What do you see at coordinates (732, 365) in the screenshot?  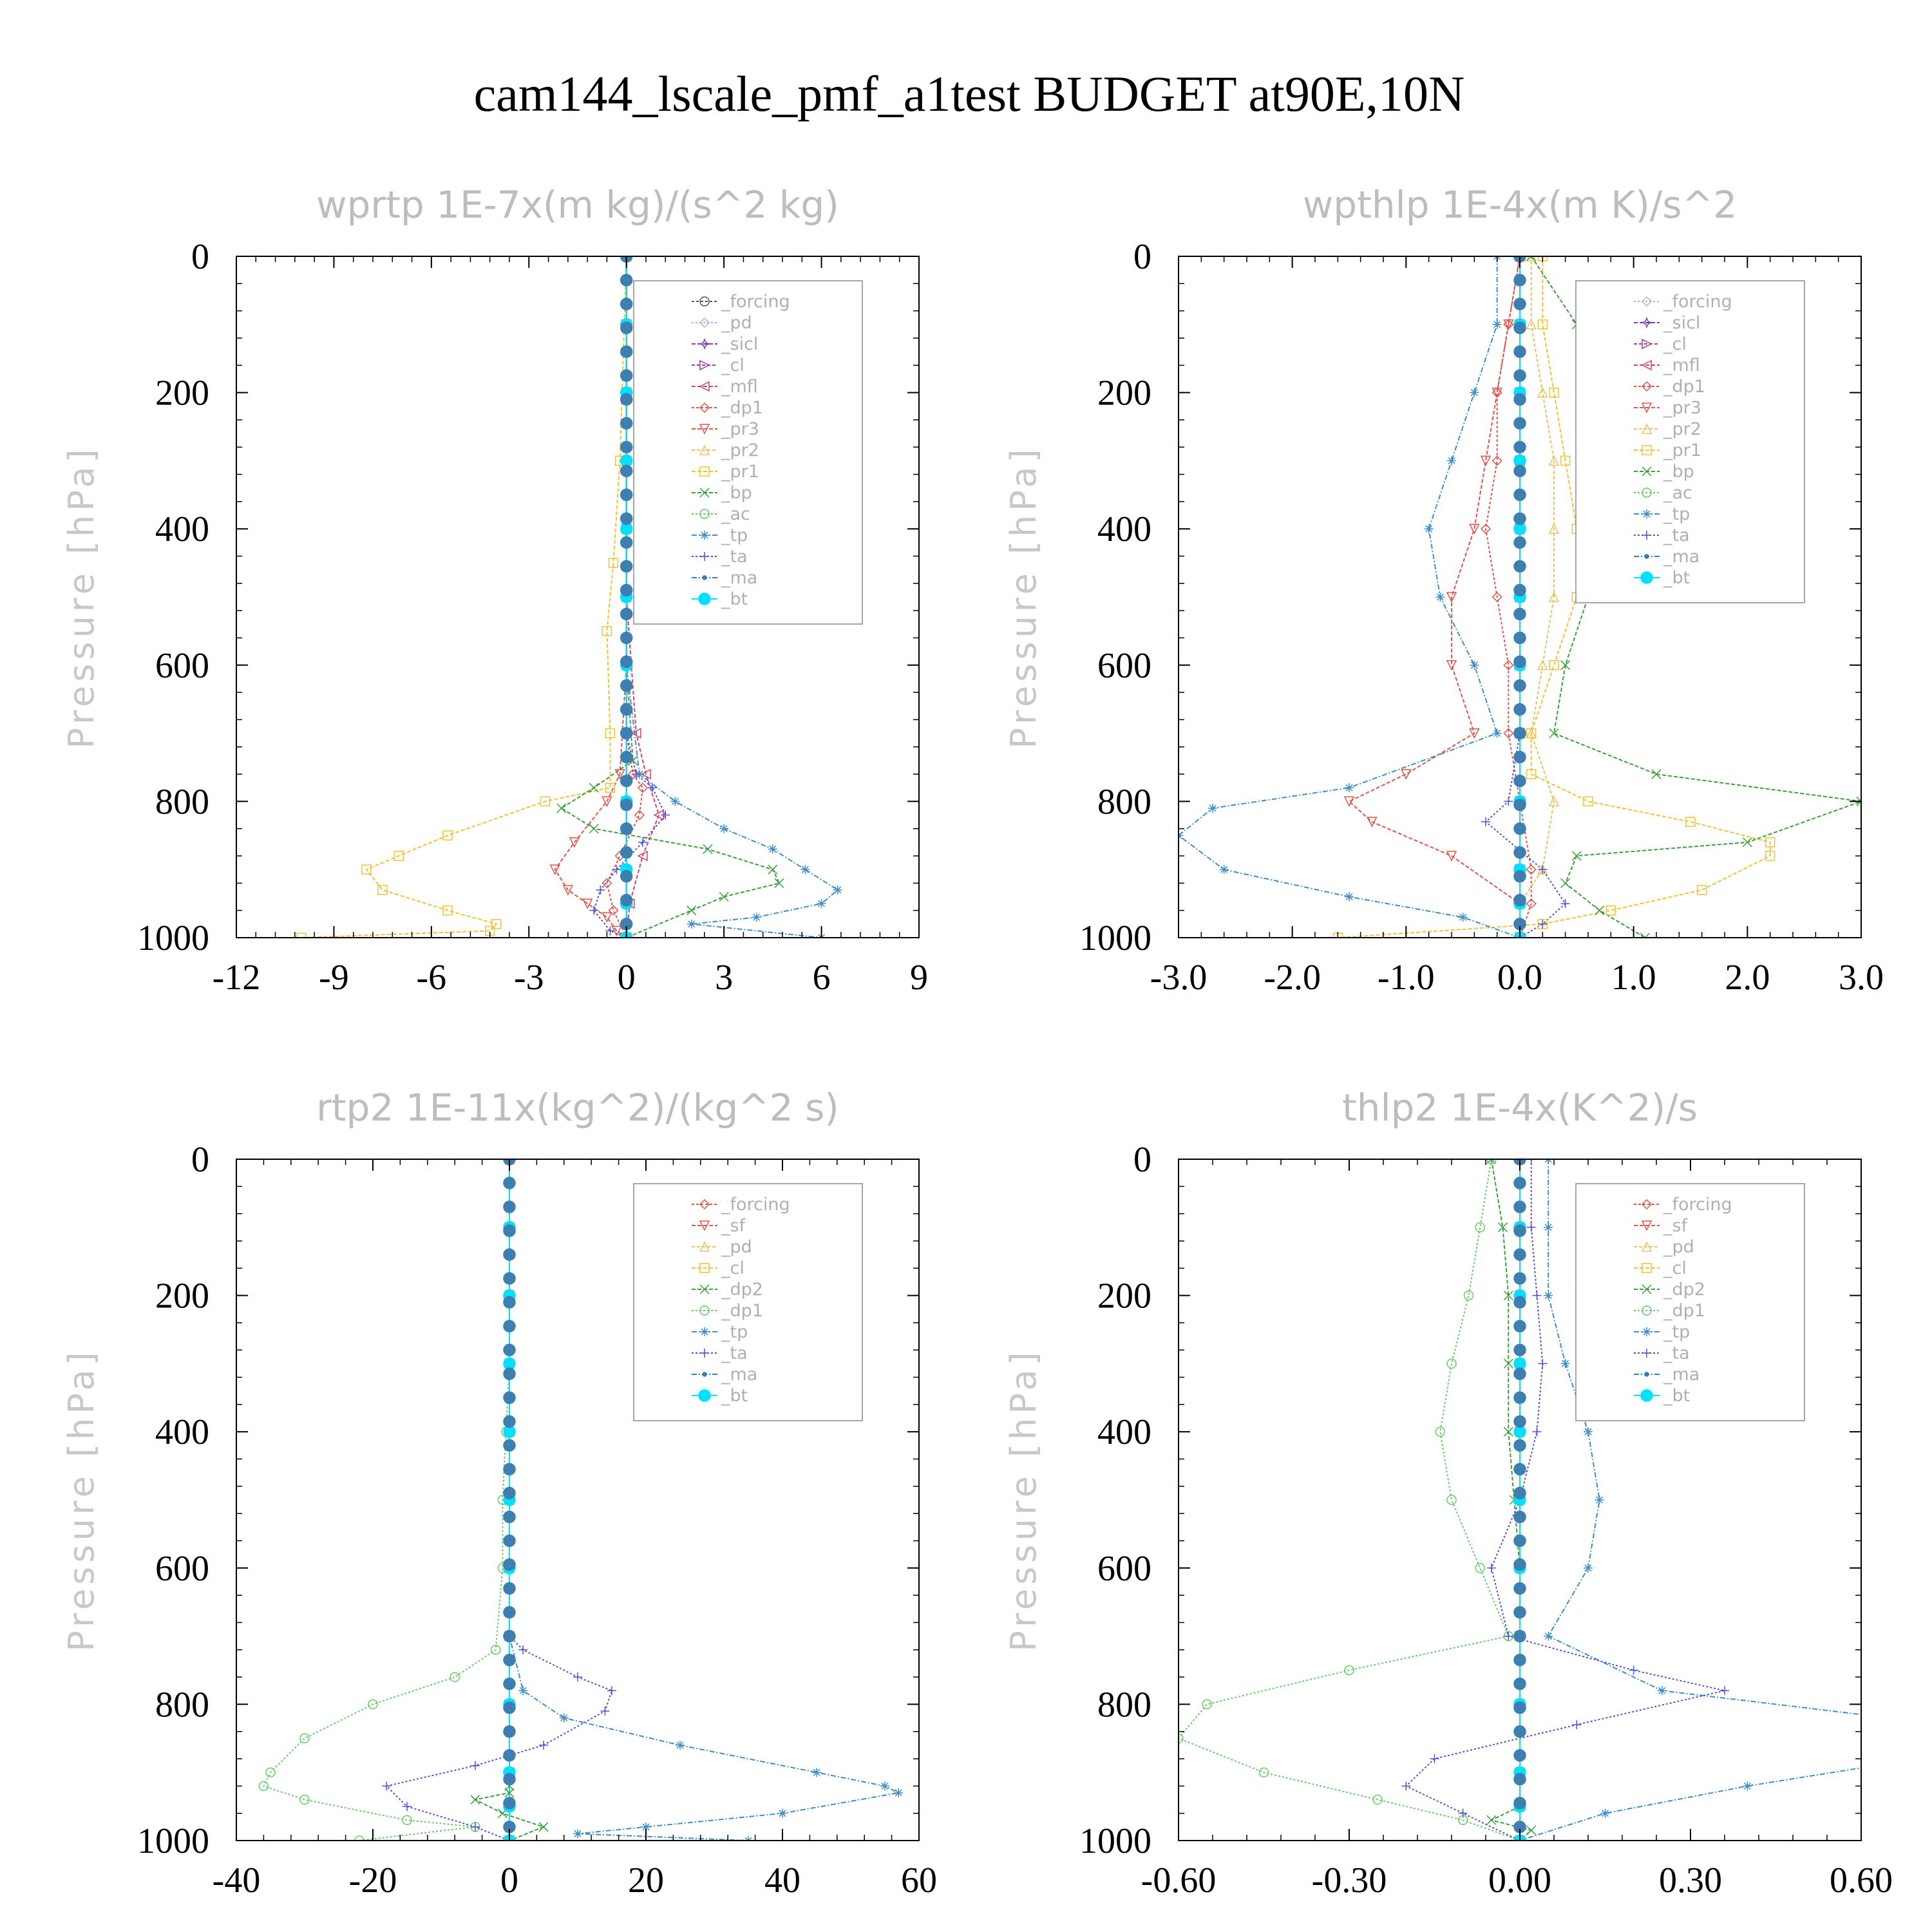 I see `legend-entry: _cl` at bounding box center [732, 365].